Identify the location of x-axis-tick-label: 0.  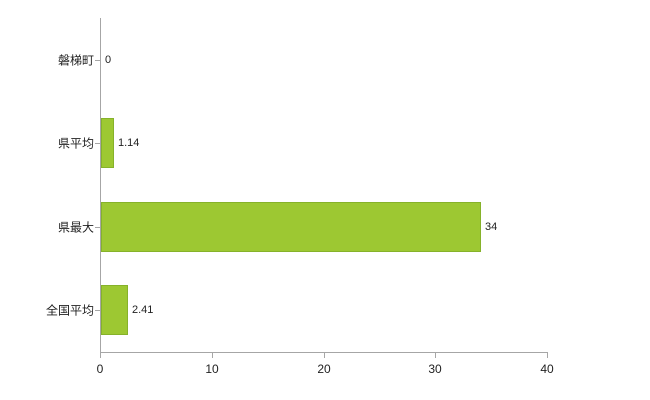
(100, 369).